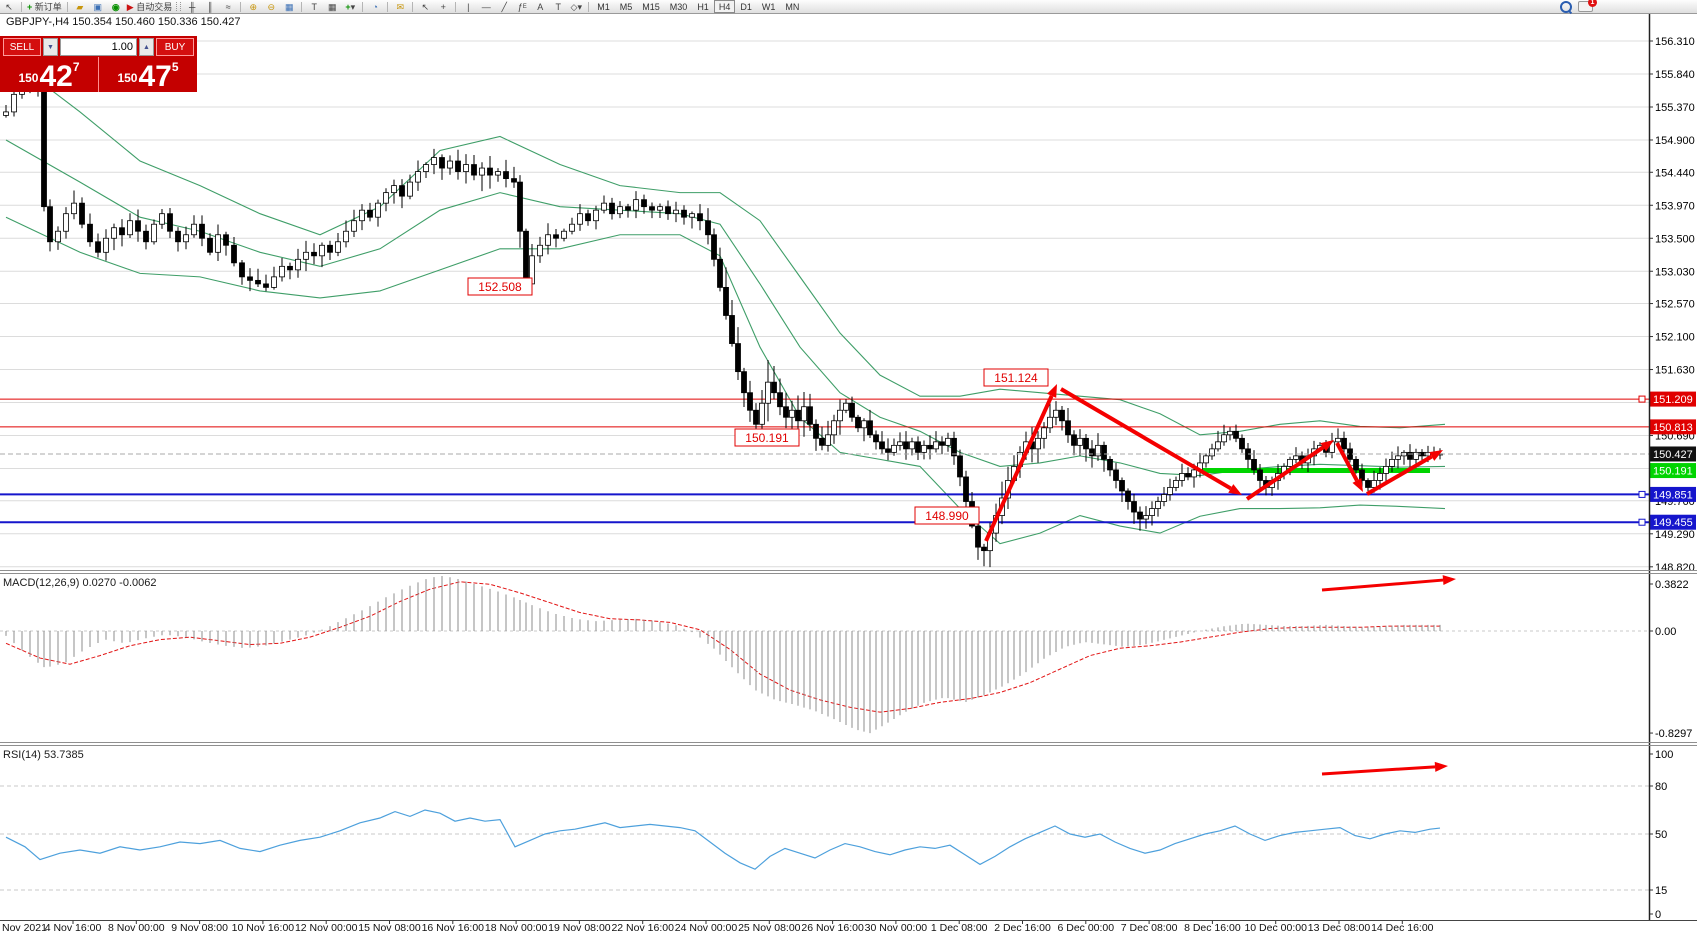  What do you see at coordinates (1661, 835) in the screenshot?
I see `svg-text: 50` at bounding box center [1661, 835].